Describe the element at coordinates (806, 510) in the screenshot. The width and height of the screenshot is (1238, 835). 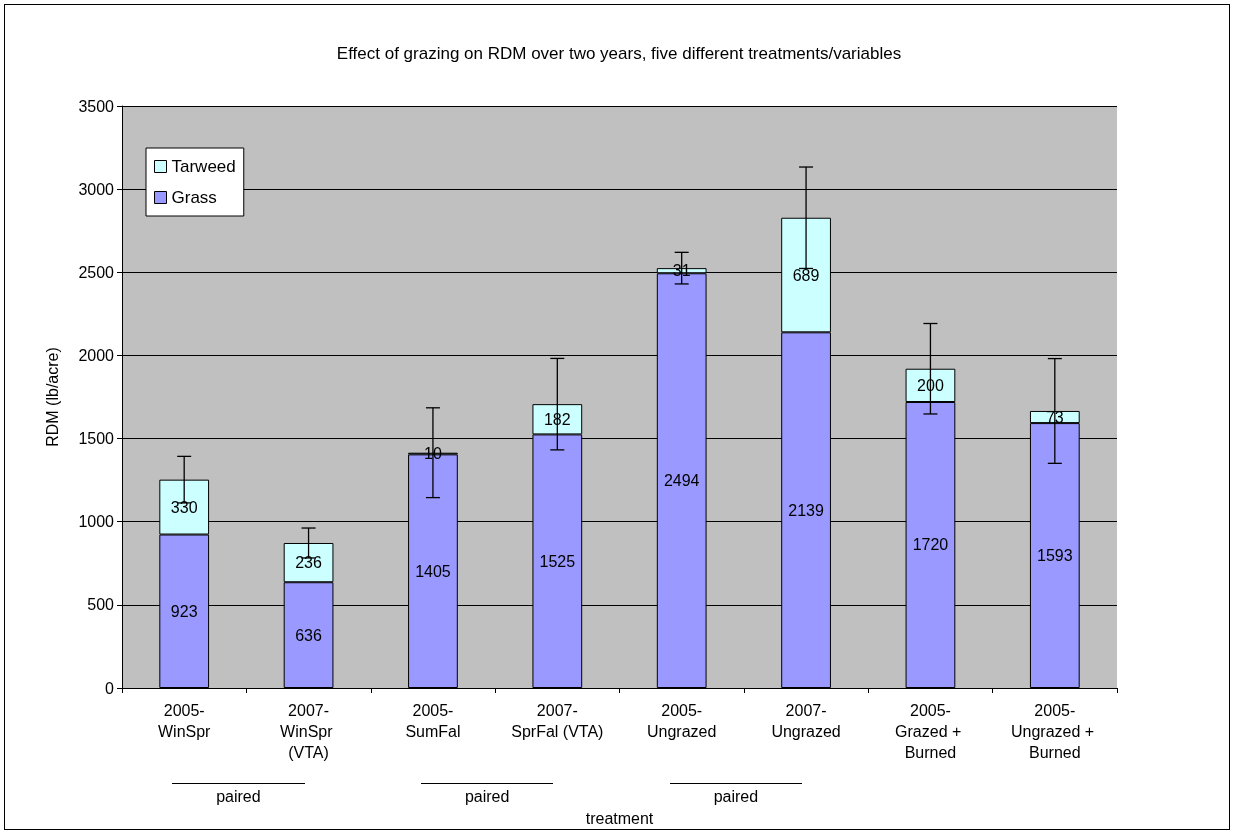
I see `data-label: 2139` at that location.